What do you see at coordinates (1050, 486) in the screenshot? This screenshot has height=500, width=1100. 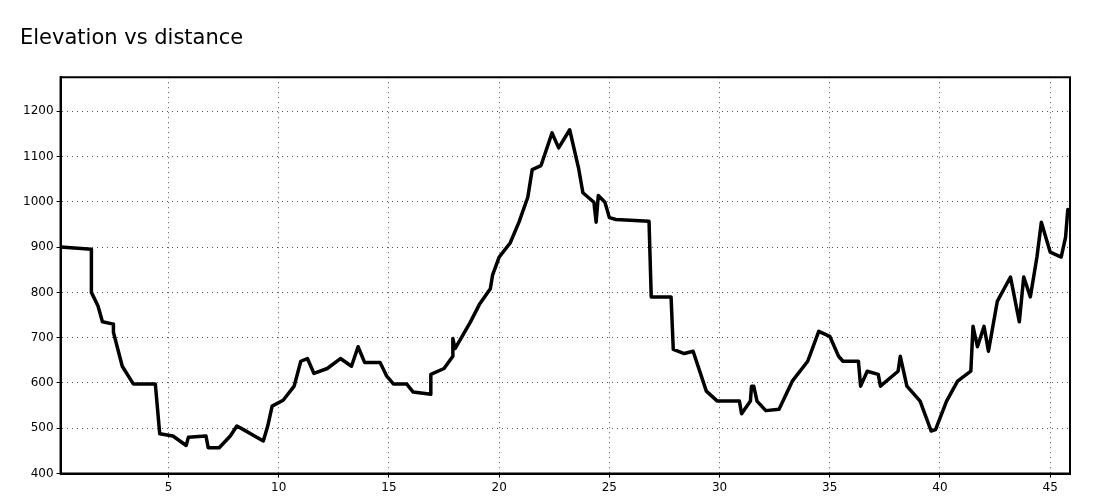 I see `x-tick-label: 45` at bounding box center [1050, 486].